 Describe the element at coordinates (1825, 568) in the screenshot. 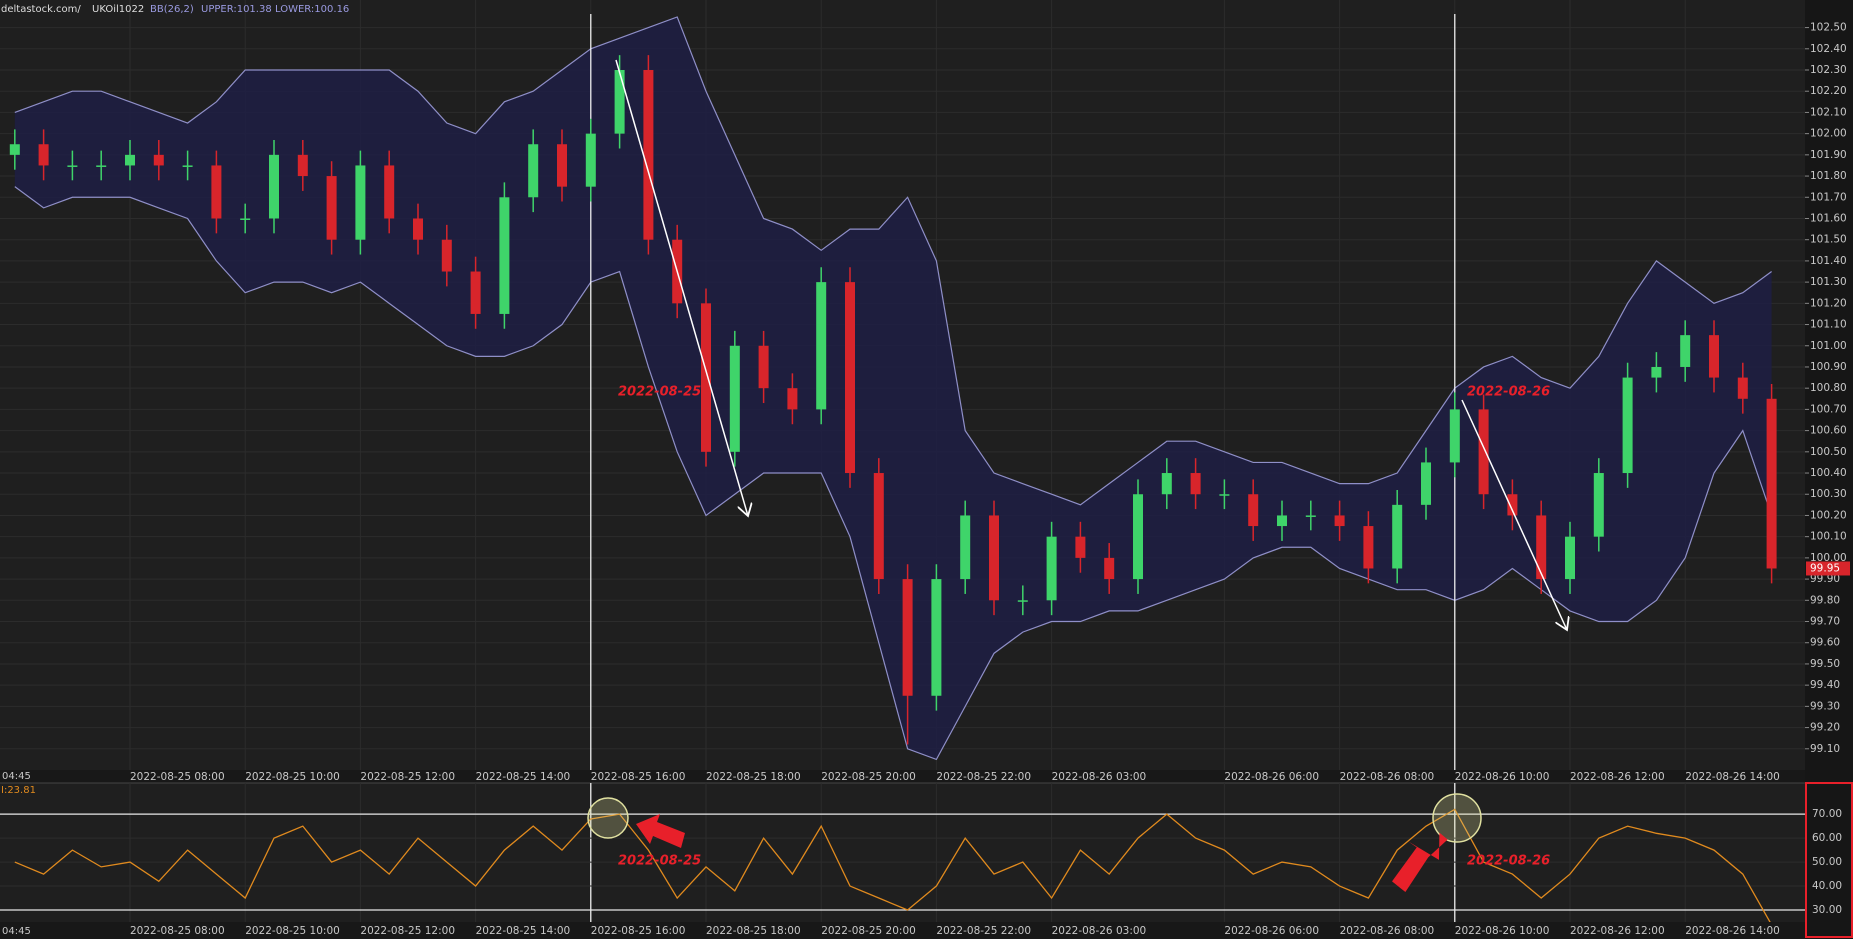

I see `last-price-label: 99.95` at that location.